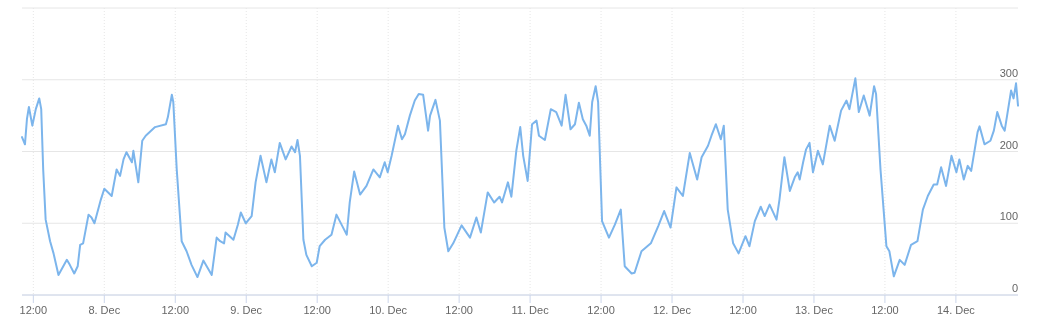 Image resolution: width=1039 pixels, height=336 pixels. Describe the element at coordinates (1008, 216) in the screenshot. I see `y-tick-label: 100` at that location.